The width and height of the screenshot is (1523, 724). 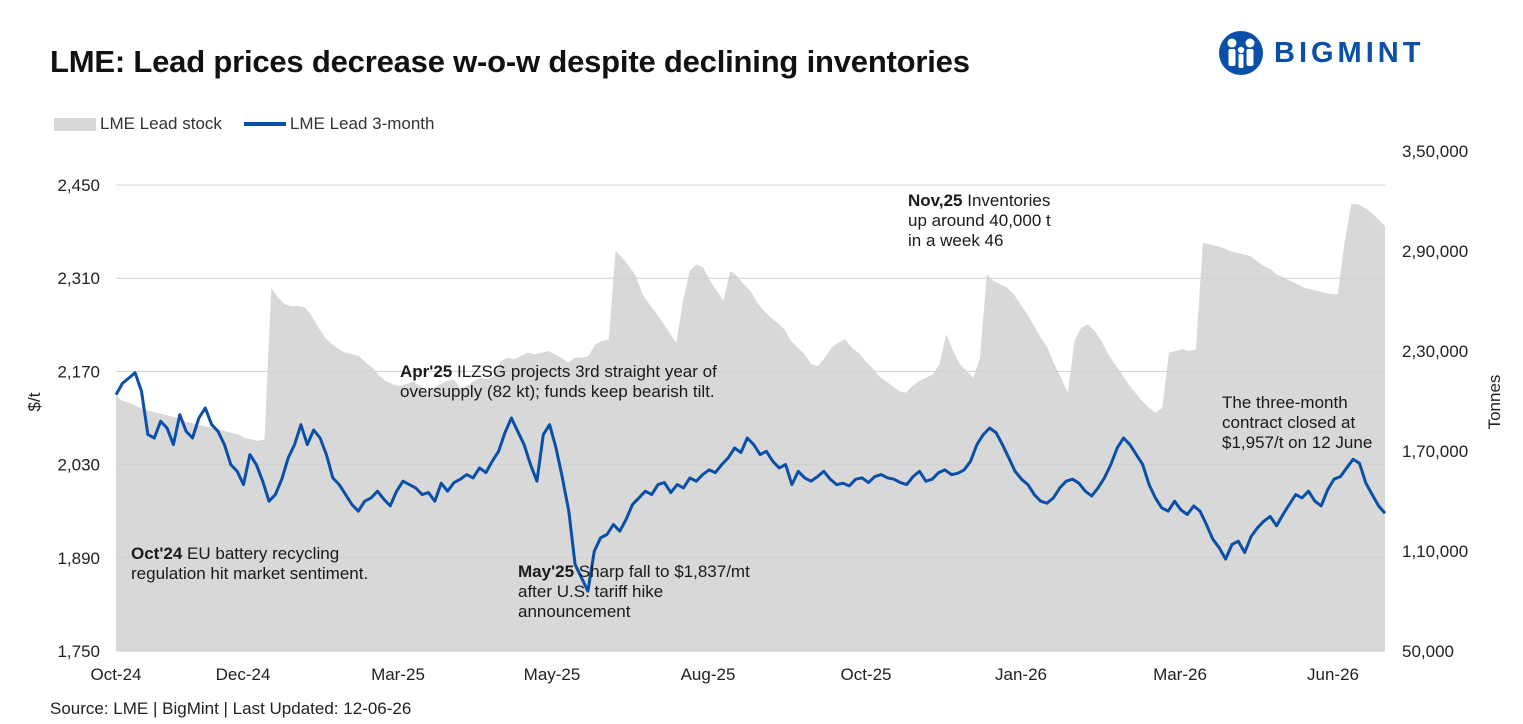 What do you see at coordinates (1435, 251) in the screenshot?
I see `y2-tick-label: 2,90,000` at bounding box center [1435, 251].